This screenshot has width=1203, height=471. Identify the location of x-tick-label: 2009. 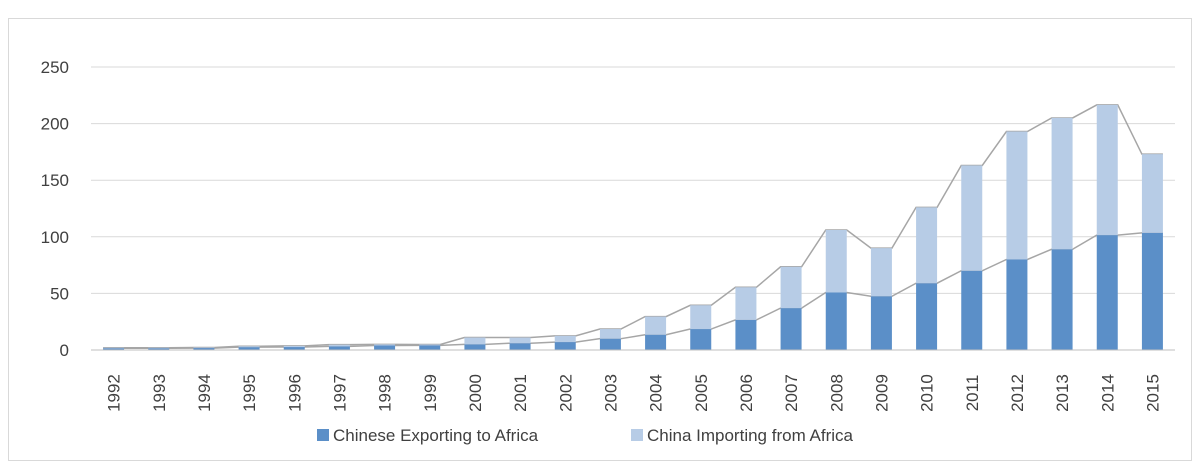
(881, 393).